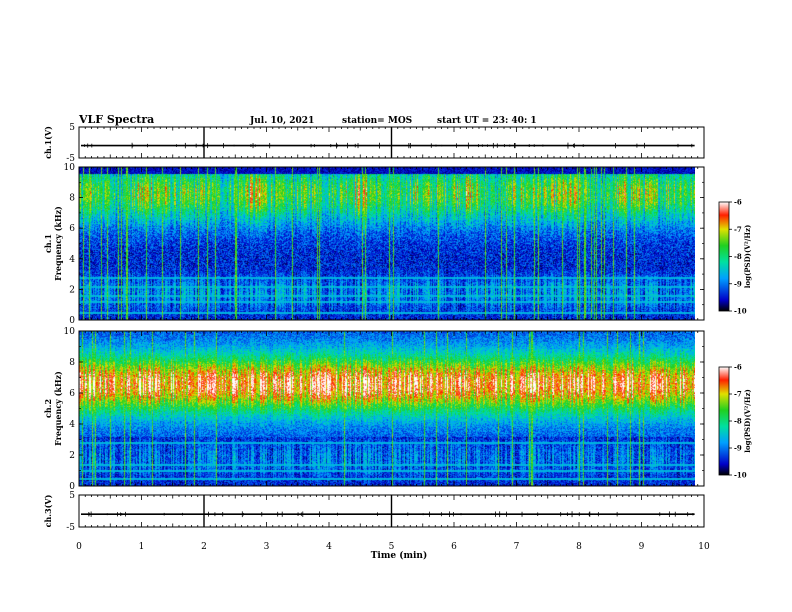  What do you see at coordinates (487, 121) in the screenshot?
I see `header-start-time: start UT = 23: 40: 1` at bounding box center [487, 121].